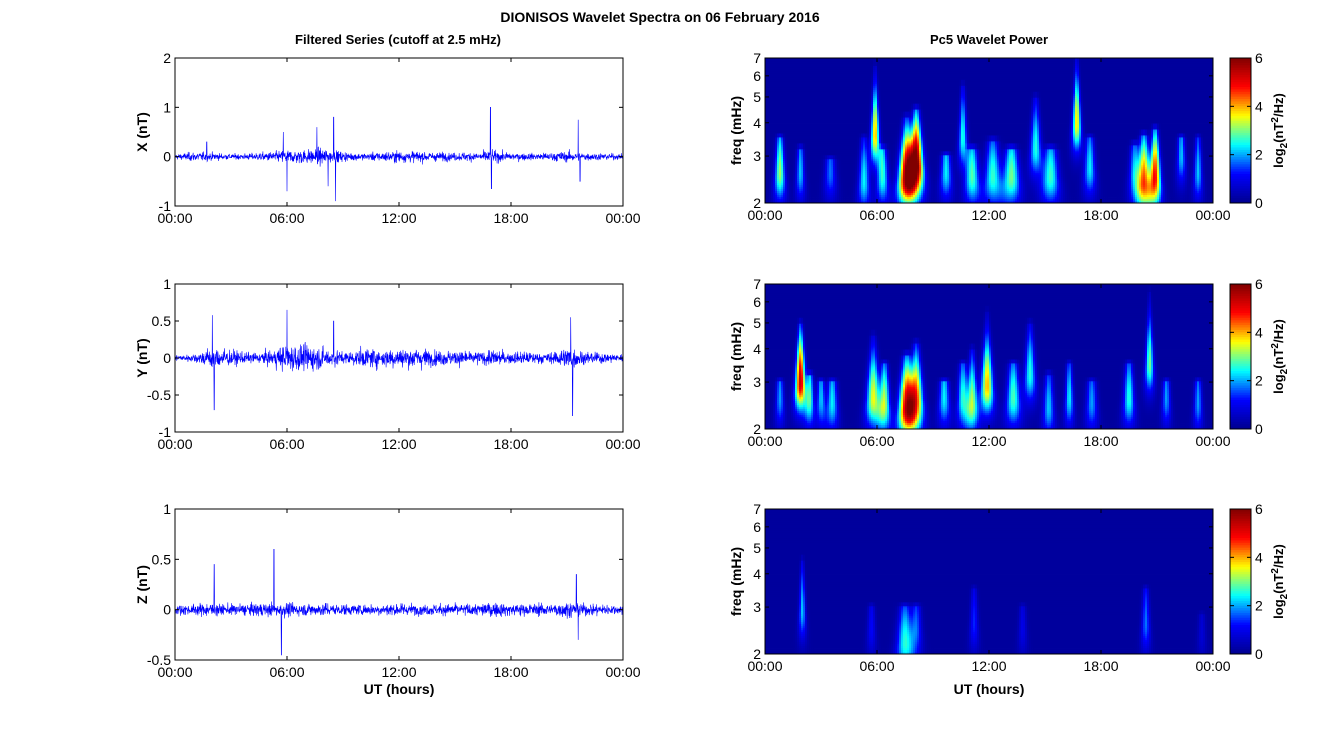 Image resolution: width=1339 pixels, height=754 pixels. I want to click on x-wavelet-heatmap, so click(989, 131).